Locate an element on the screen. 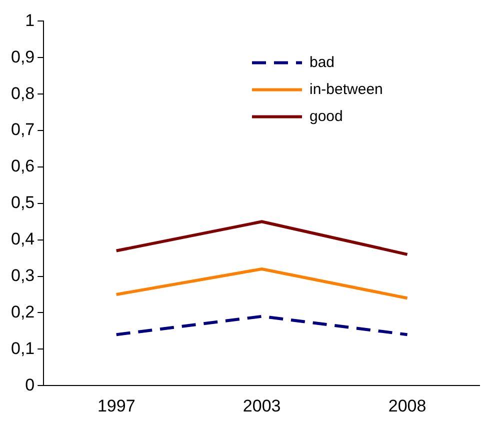  y-tick-label: 0,2 is located at coordinates (22, 312).